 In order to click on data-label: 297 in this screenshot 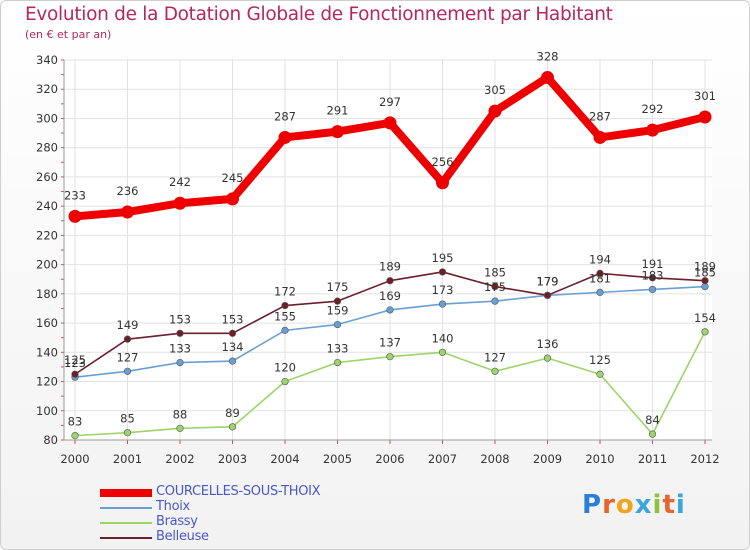, I will do `click(390, 102)`.